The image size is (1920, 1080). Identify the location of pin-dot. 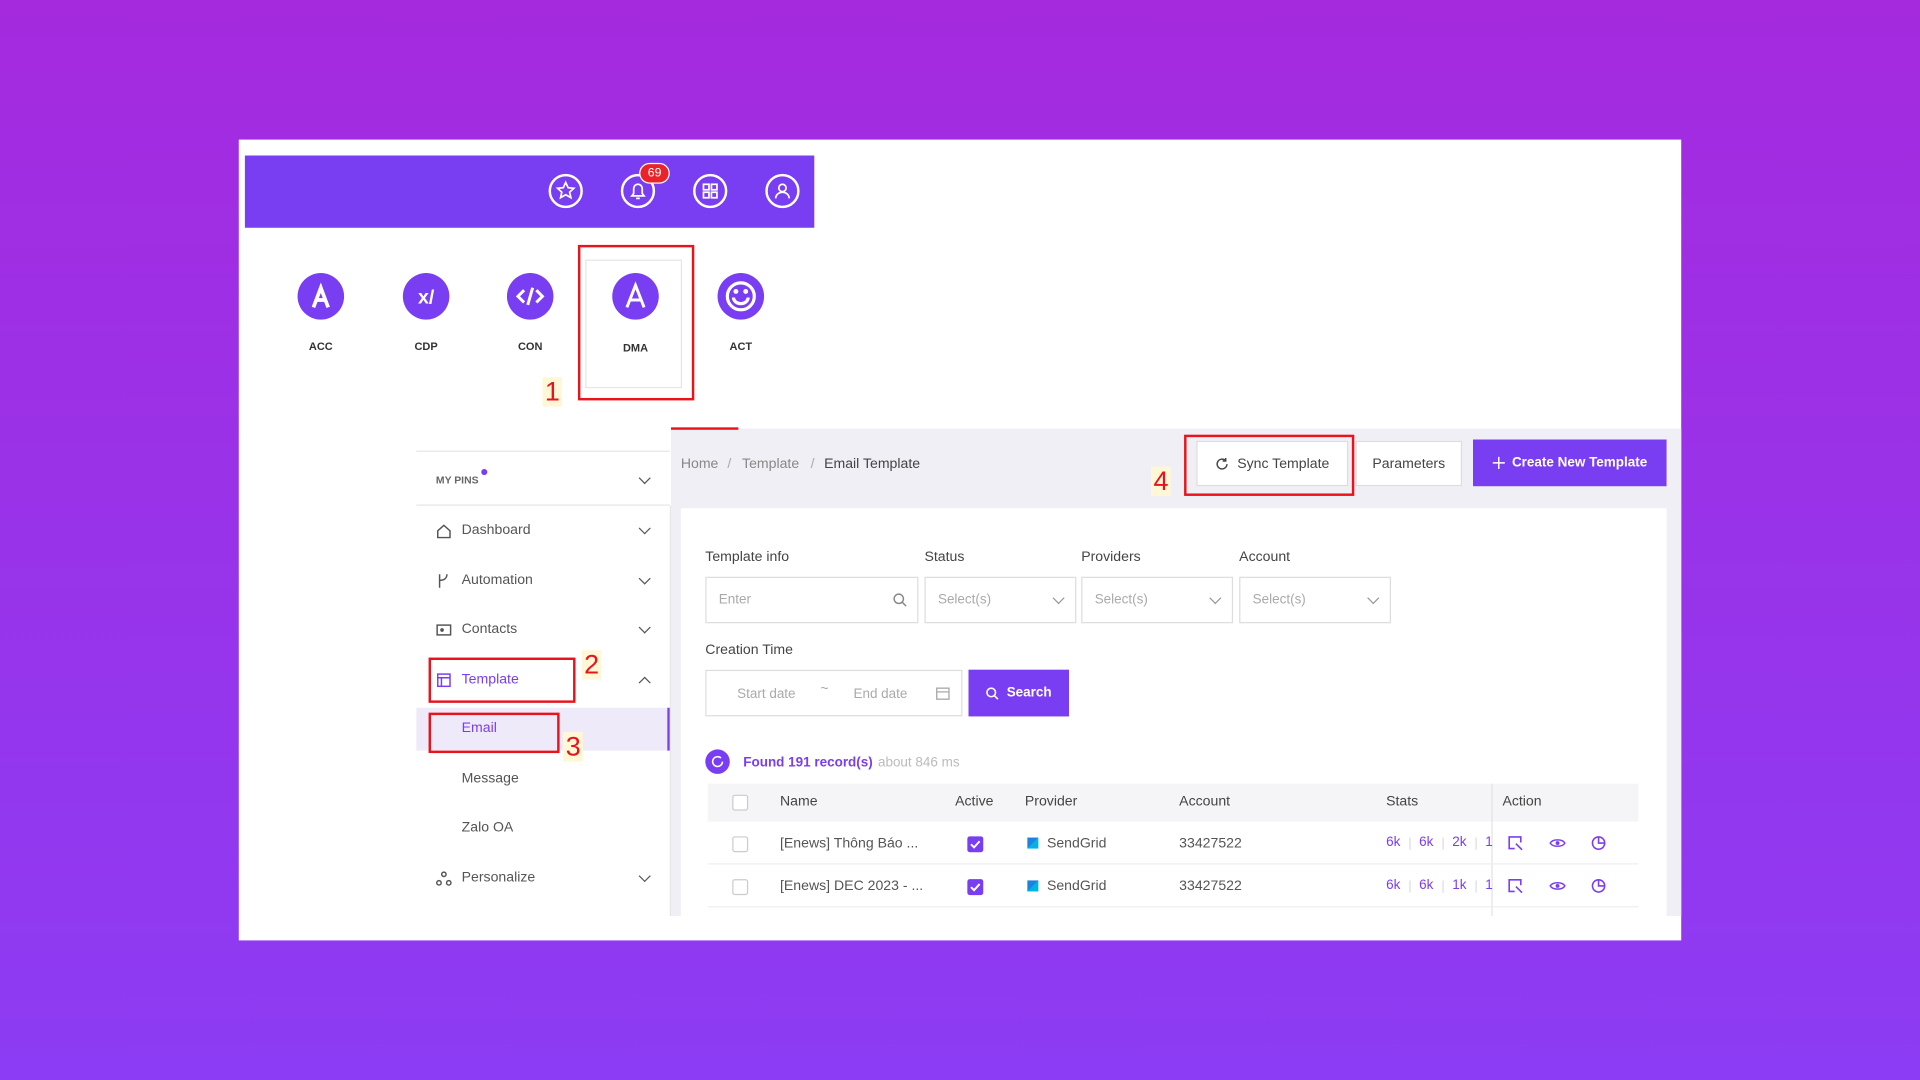
(484, 472).